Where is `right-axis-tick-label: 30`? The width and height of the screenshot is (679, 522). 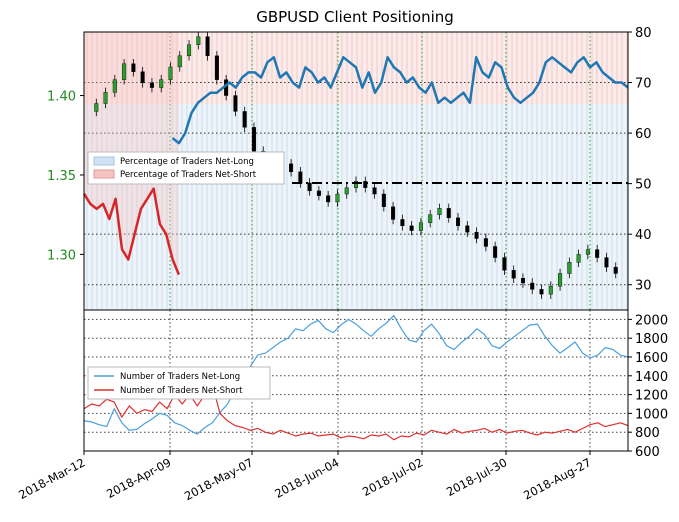 right-axis-tick-label: 30 is located at coordinates (643, 286).